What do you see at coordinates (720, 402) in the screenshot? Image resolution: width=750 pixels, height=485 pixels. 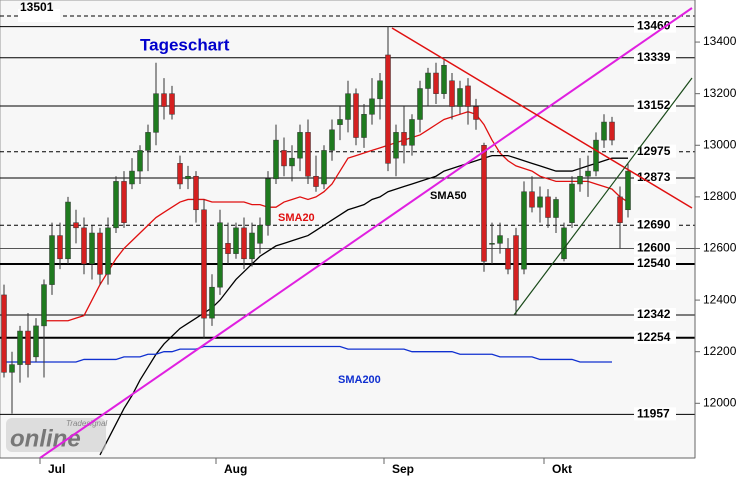 I see `y-tick-label: 12000` at bounding box center [720, 402].